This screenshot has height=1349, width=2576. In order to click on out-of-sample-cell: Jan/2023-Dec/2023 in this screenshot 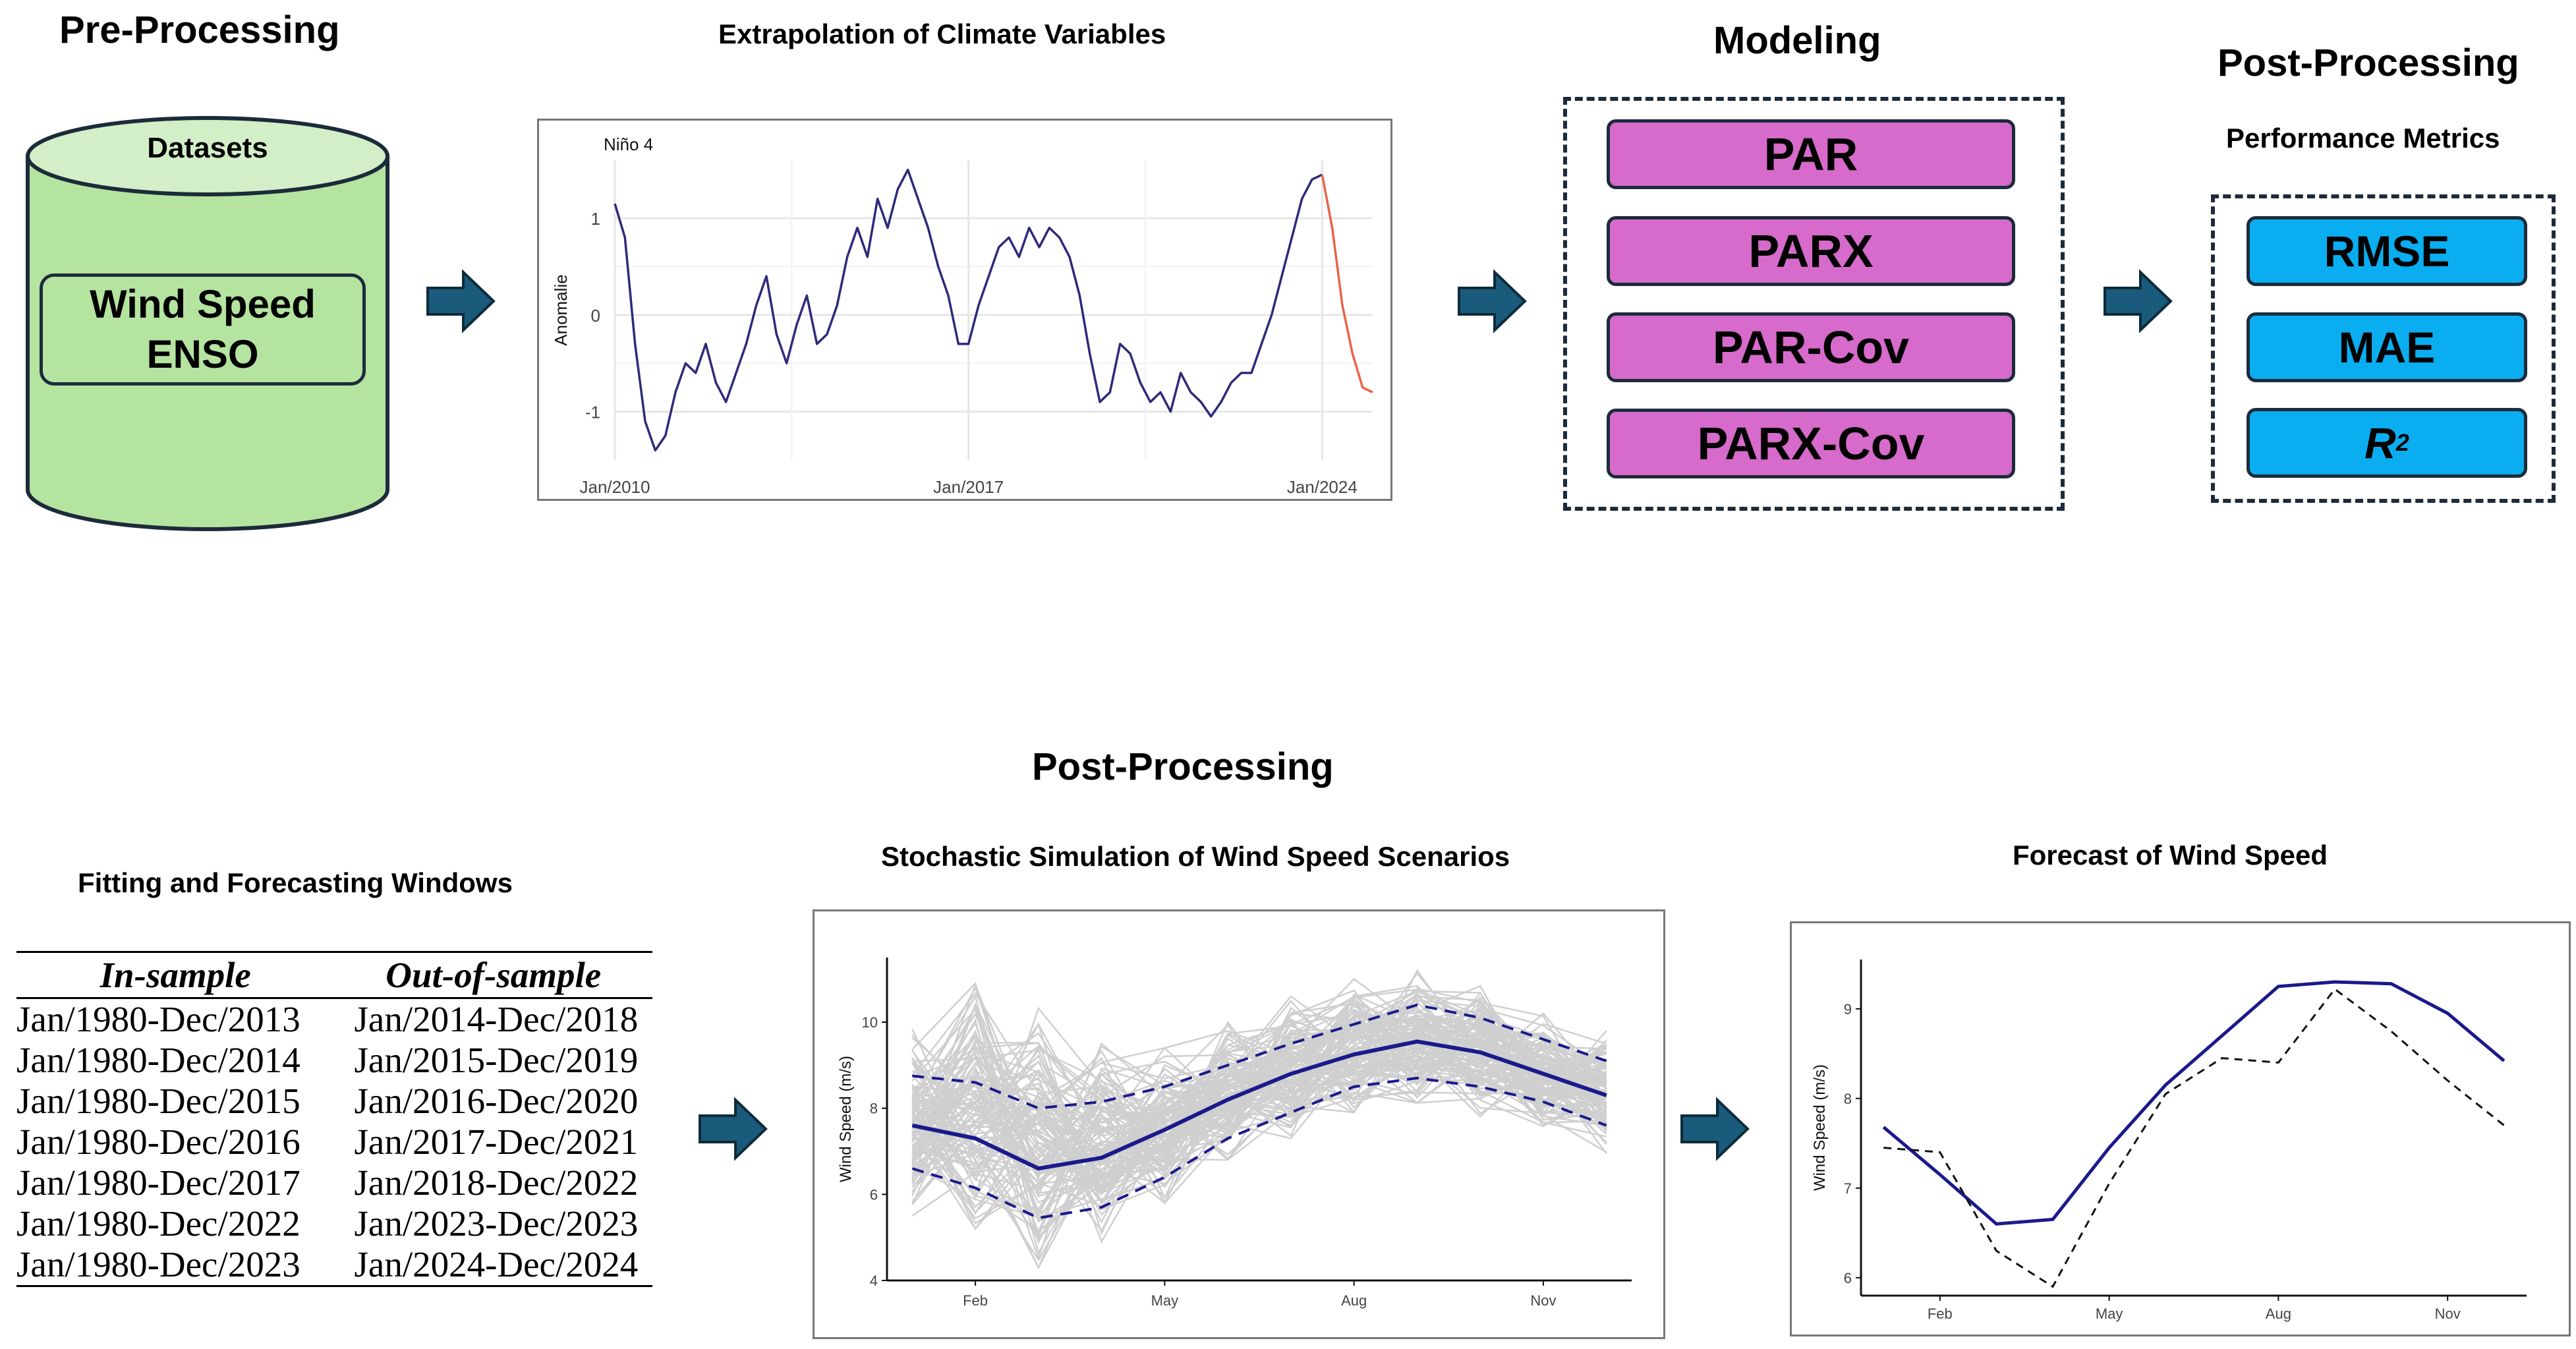, I will do `click(497, 1223)`.